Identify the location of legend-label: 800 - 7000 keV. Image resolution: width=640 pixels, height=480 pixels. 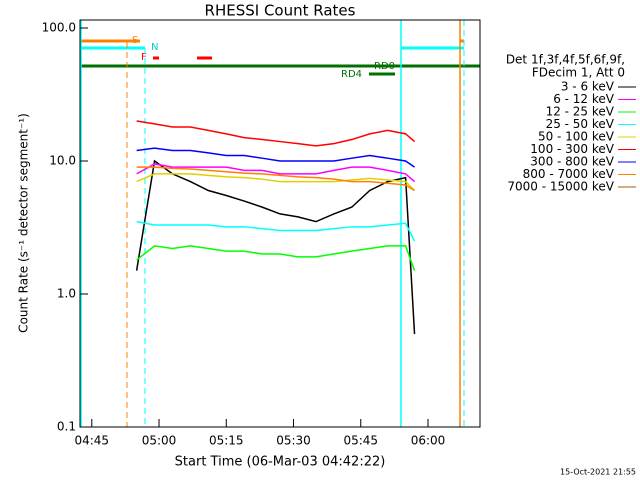
(569, 174).